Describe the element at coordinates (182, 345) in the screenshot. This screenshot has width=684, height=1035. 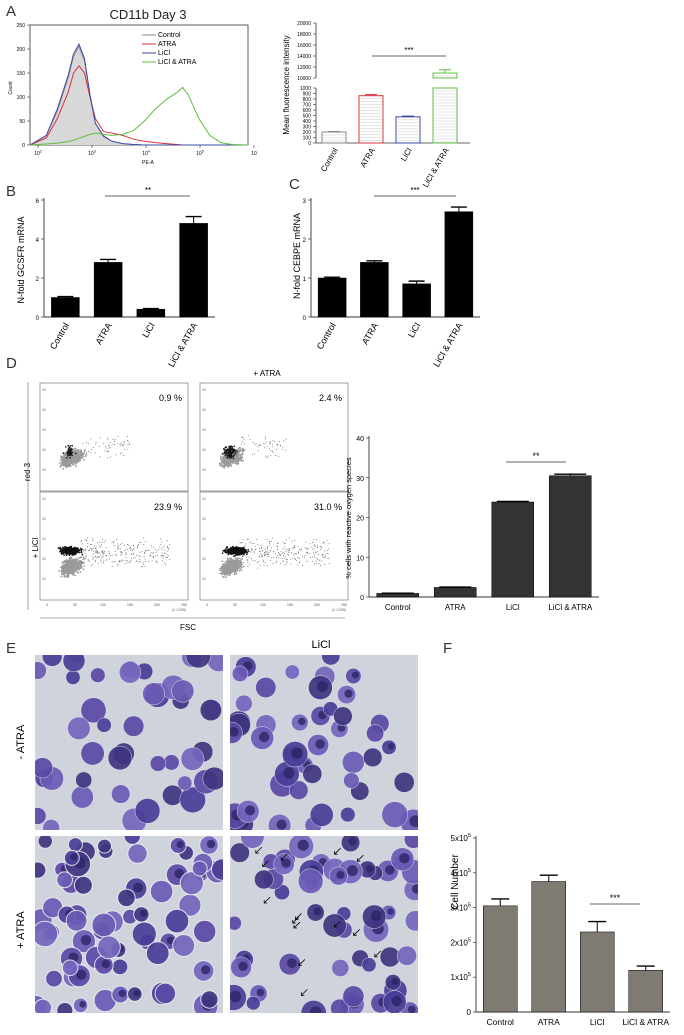
I see `b-chart-xlabel: LiCl & ATRA` at that location.